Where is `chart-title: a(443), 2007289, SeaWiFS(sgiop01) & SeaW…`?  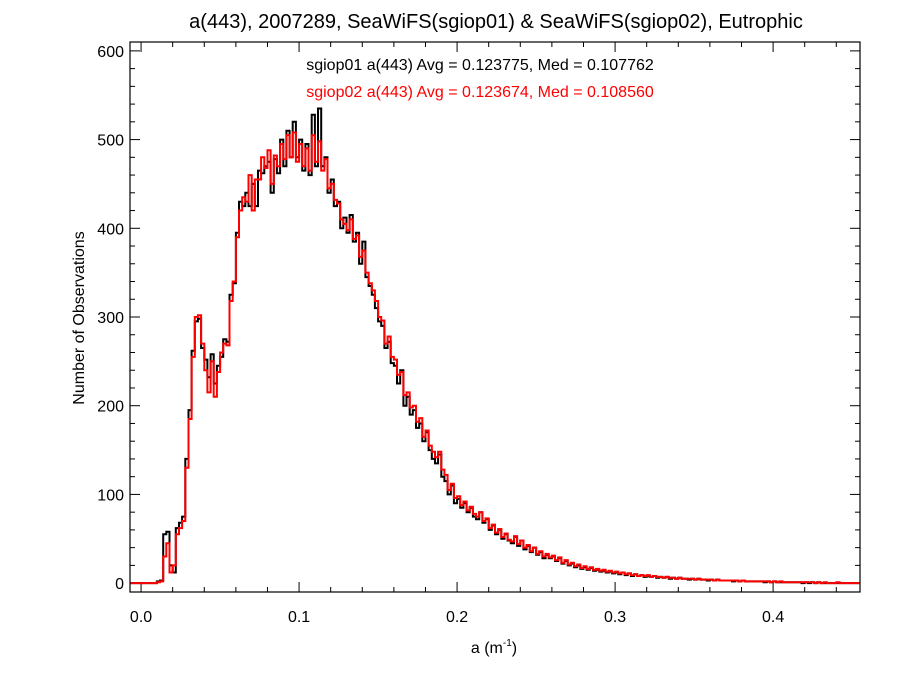
chart-title: a(443), 2007289, SeaWiFS(sgiop01) & SeaW… is located at coordinates (496, 22).